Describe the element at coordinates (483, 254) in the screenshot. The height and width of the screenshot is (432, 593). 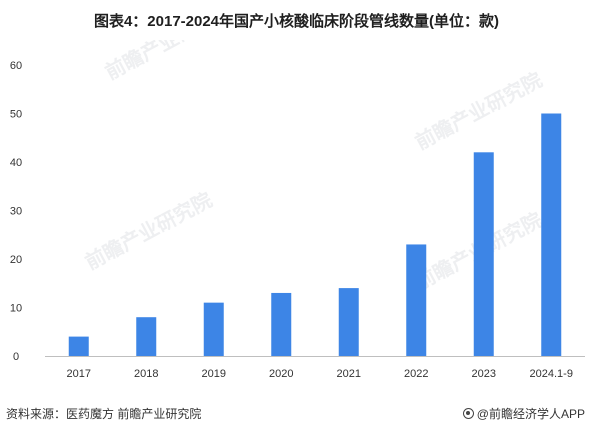
I see `bar-2023` at that location.